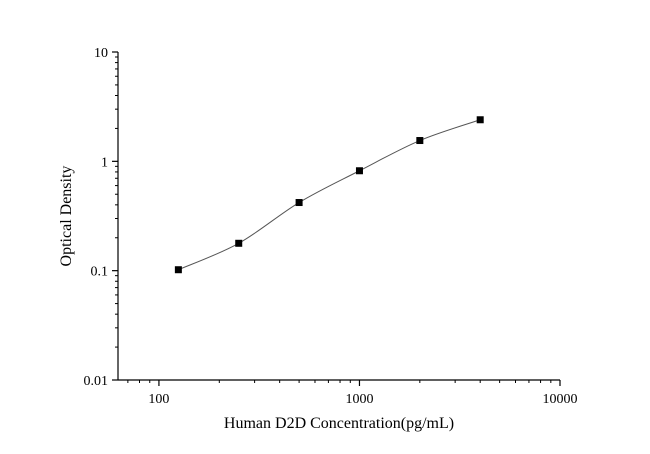  I want to click on y-tick-label: 10, so click(101, 53).